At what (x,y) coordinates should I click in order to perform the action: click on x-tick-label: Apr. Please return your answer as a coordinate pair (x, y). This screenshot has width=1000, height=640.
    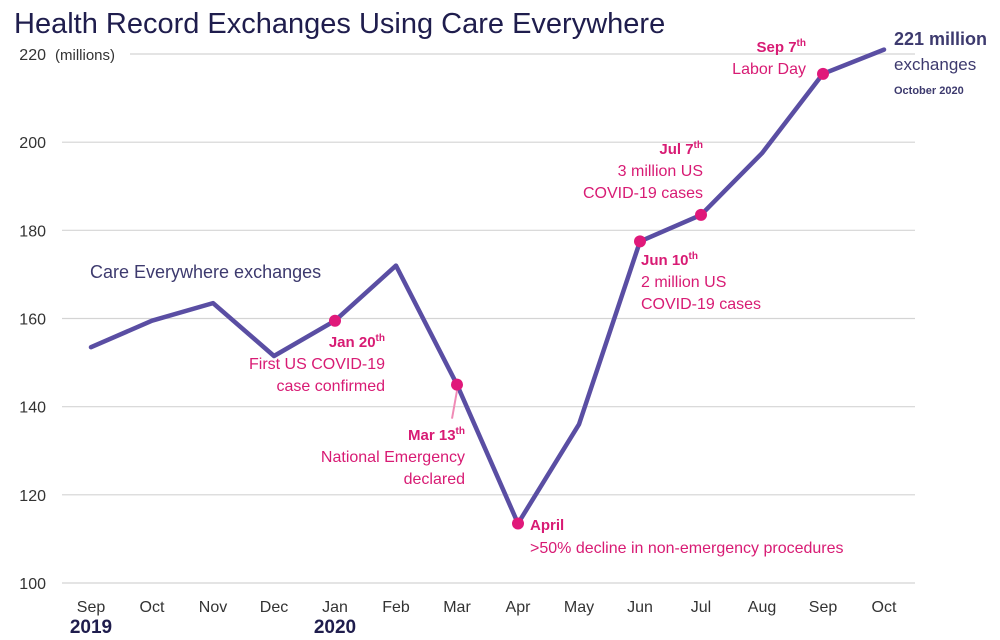
    Looking at the image, I should click on (519, 607).